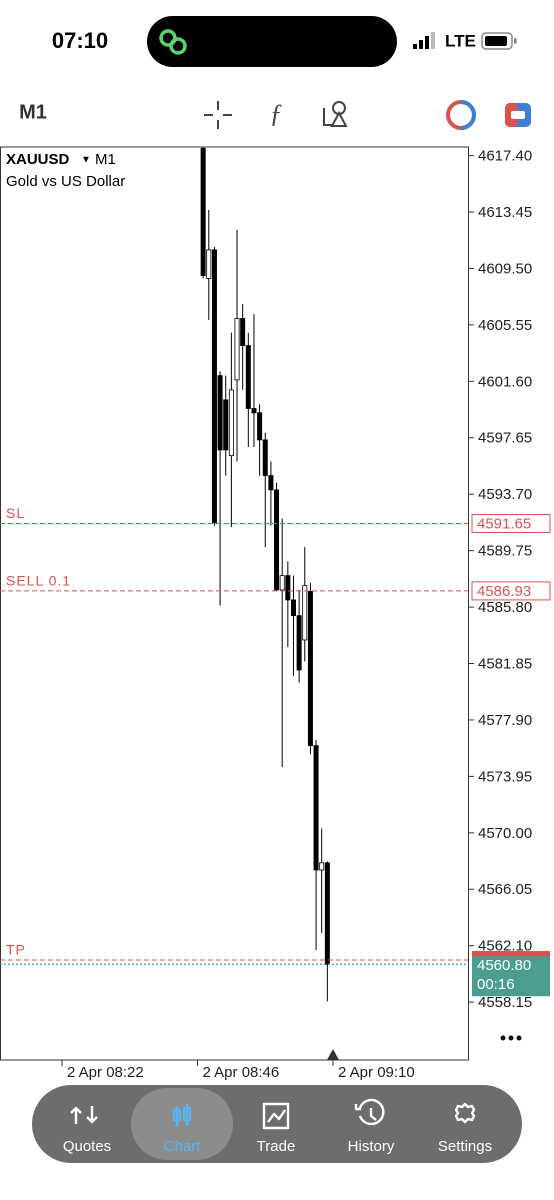  I want to click on tab-item: History, so click(371, 1126).